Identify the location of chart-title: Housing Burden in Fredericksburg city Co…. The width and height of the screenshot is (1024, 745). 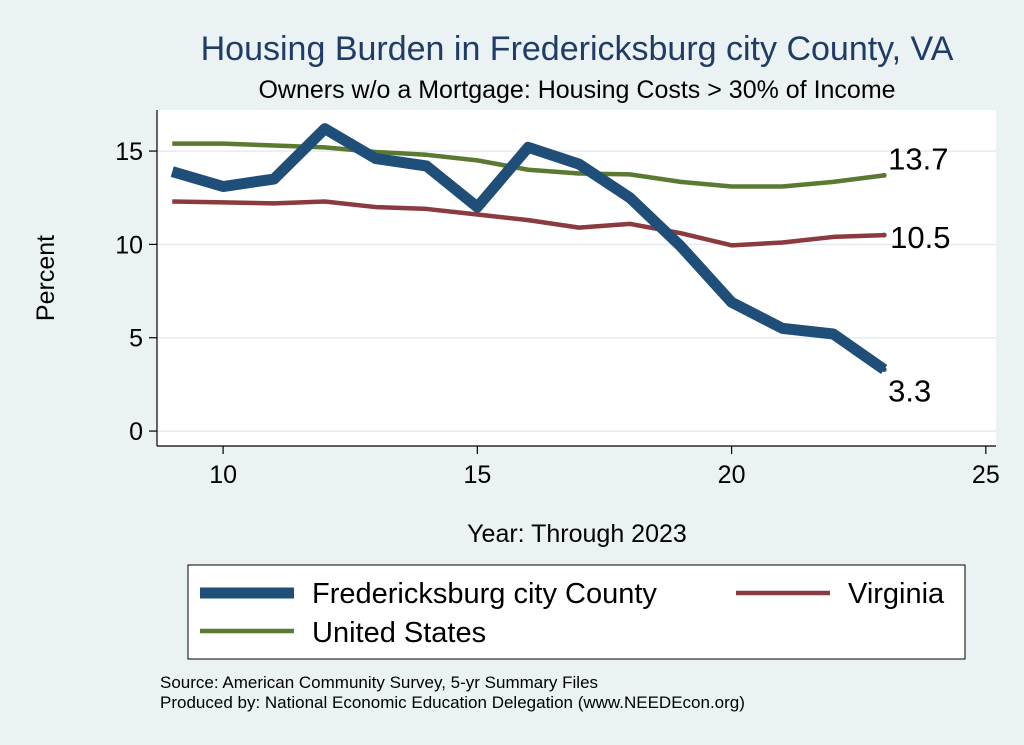
(577, 49).